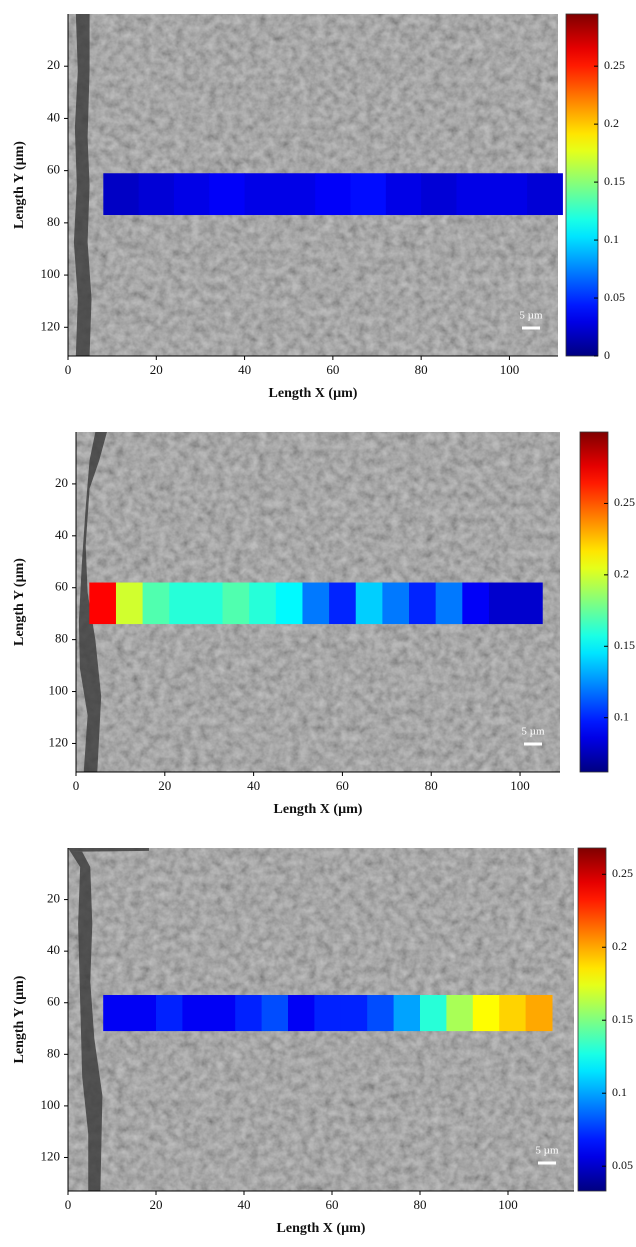 The image size is (636, 1247). I want to click on colorbar-tick-label: 0, so click(607, 355).